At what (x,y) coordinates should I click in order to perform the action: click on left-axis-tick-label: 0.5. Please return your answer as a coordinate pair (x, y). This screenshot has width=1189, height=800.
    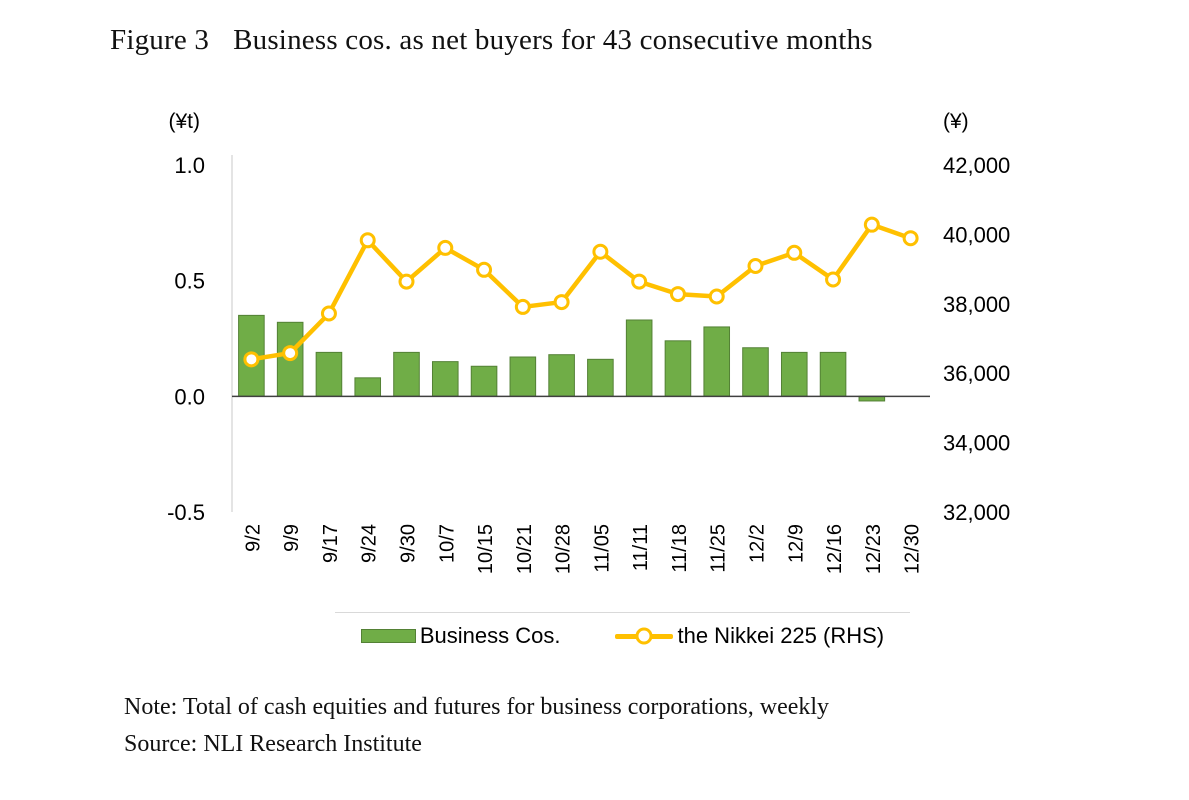
    Looking at the image, I should click on (189, 281).